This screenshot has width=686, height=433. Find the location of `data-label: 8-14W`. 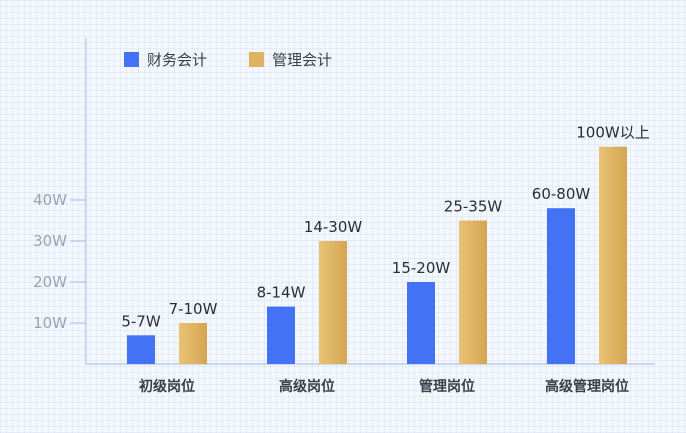

data-label: 8-14W is located at coordinates (281, 293).